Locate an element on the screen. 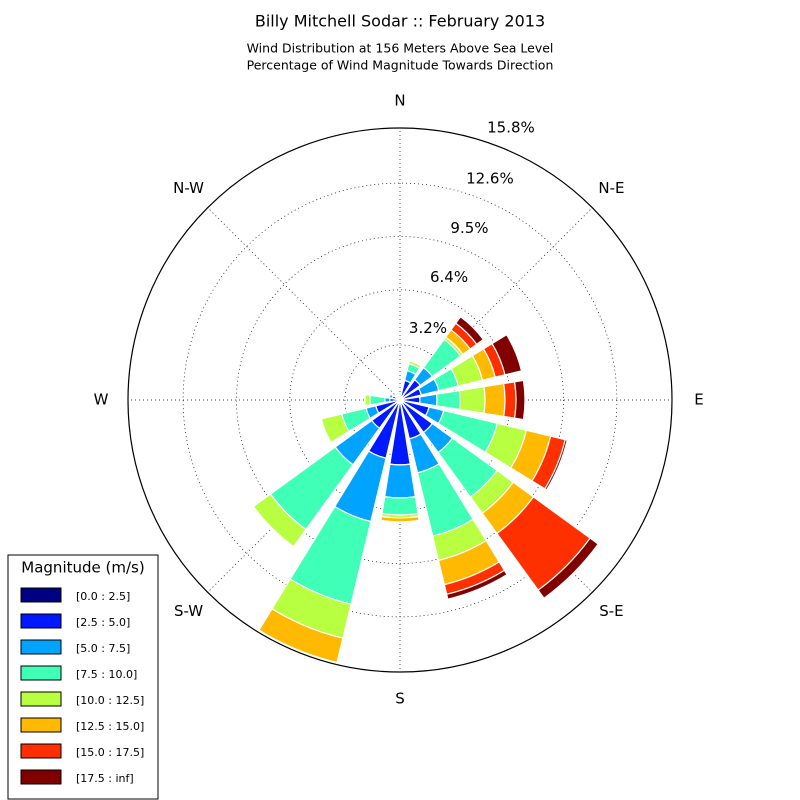 This screenshot has height=800, width=800. direction-label: W is located at coordinates (101, 400).